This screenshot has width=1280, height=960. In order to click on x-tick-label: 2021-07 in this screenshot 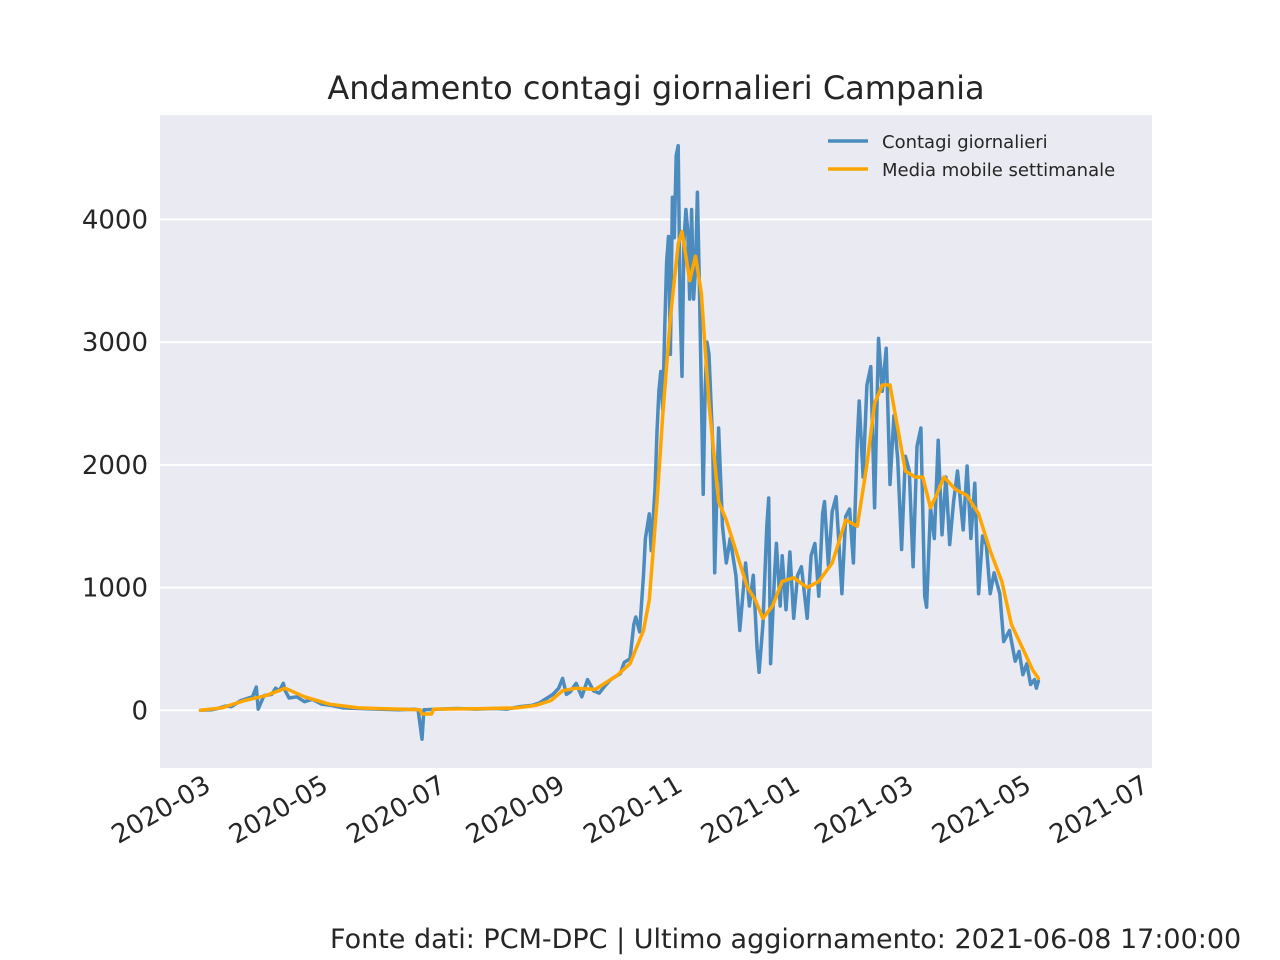, I will do `click(1099, 810)`.